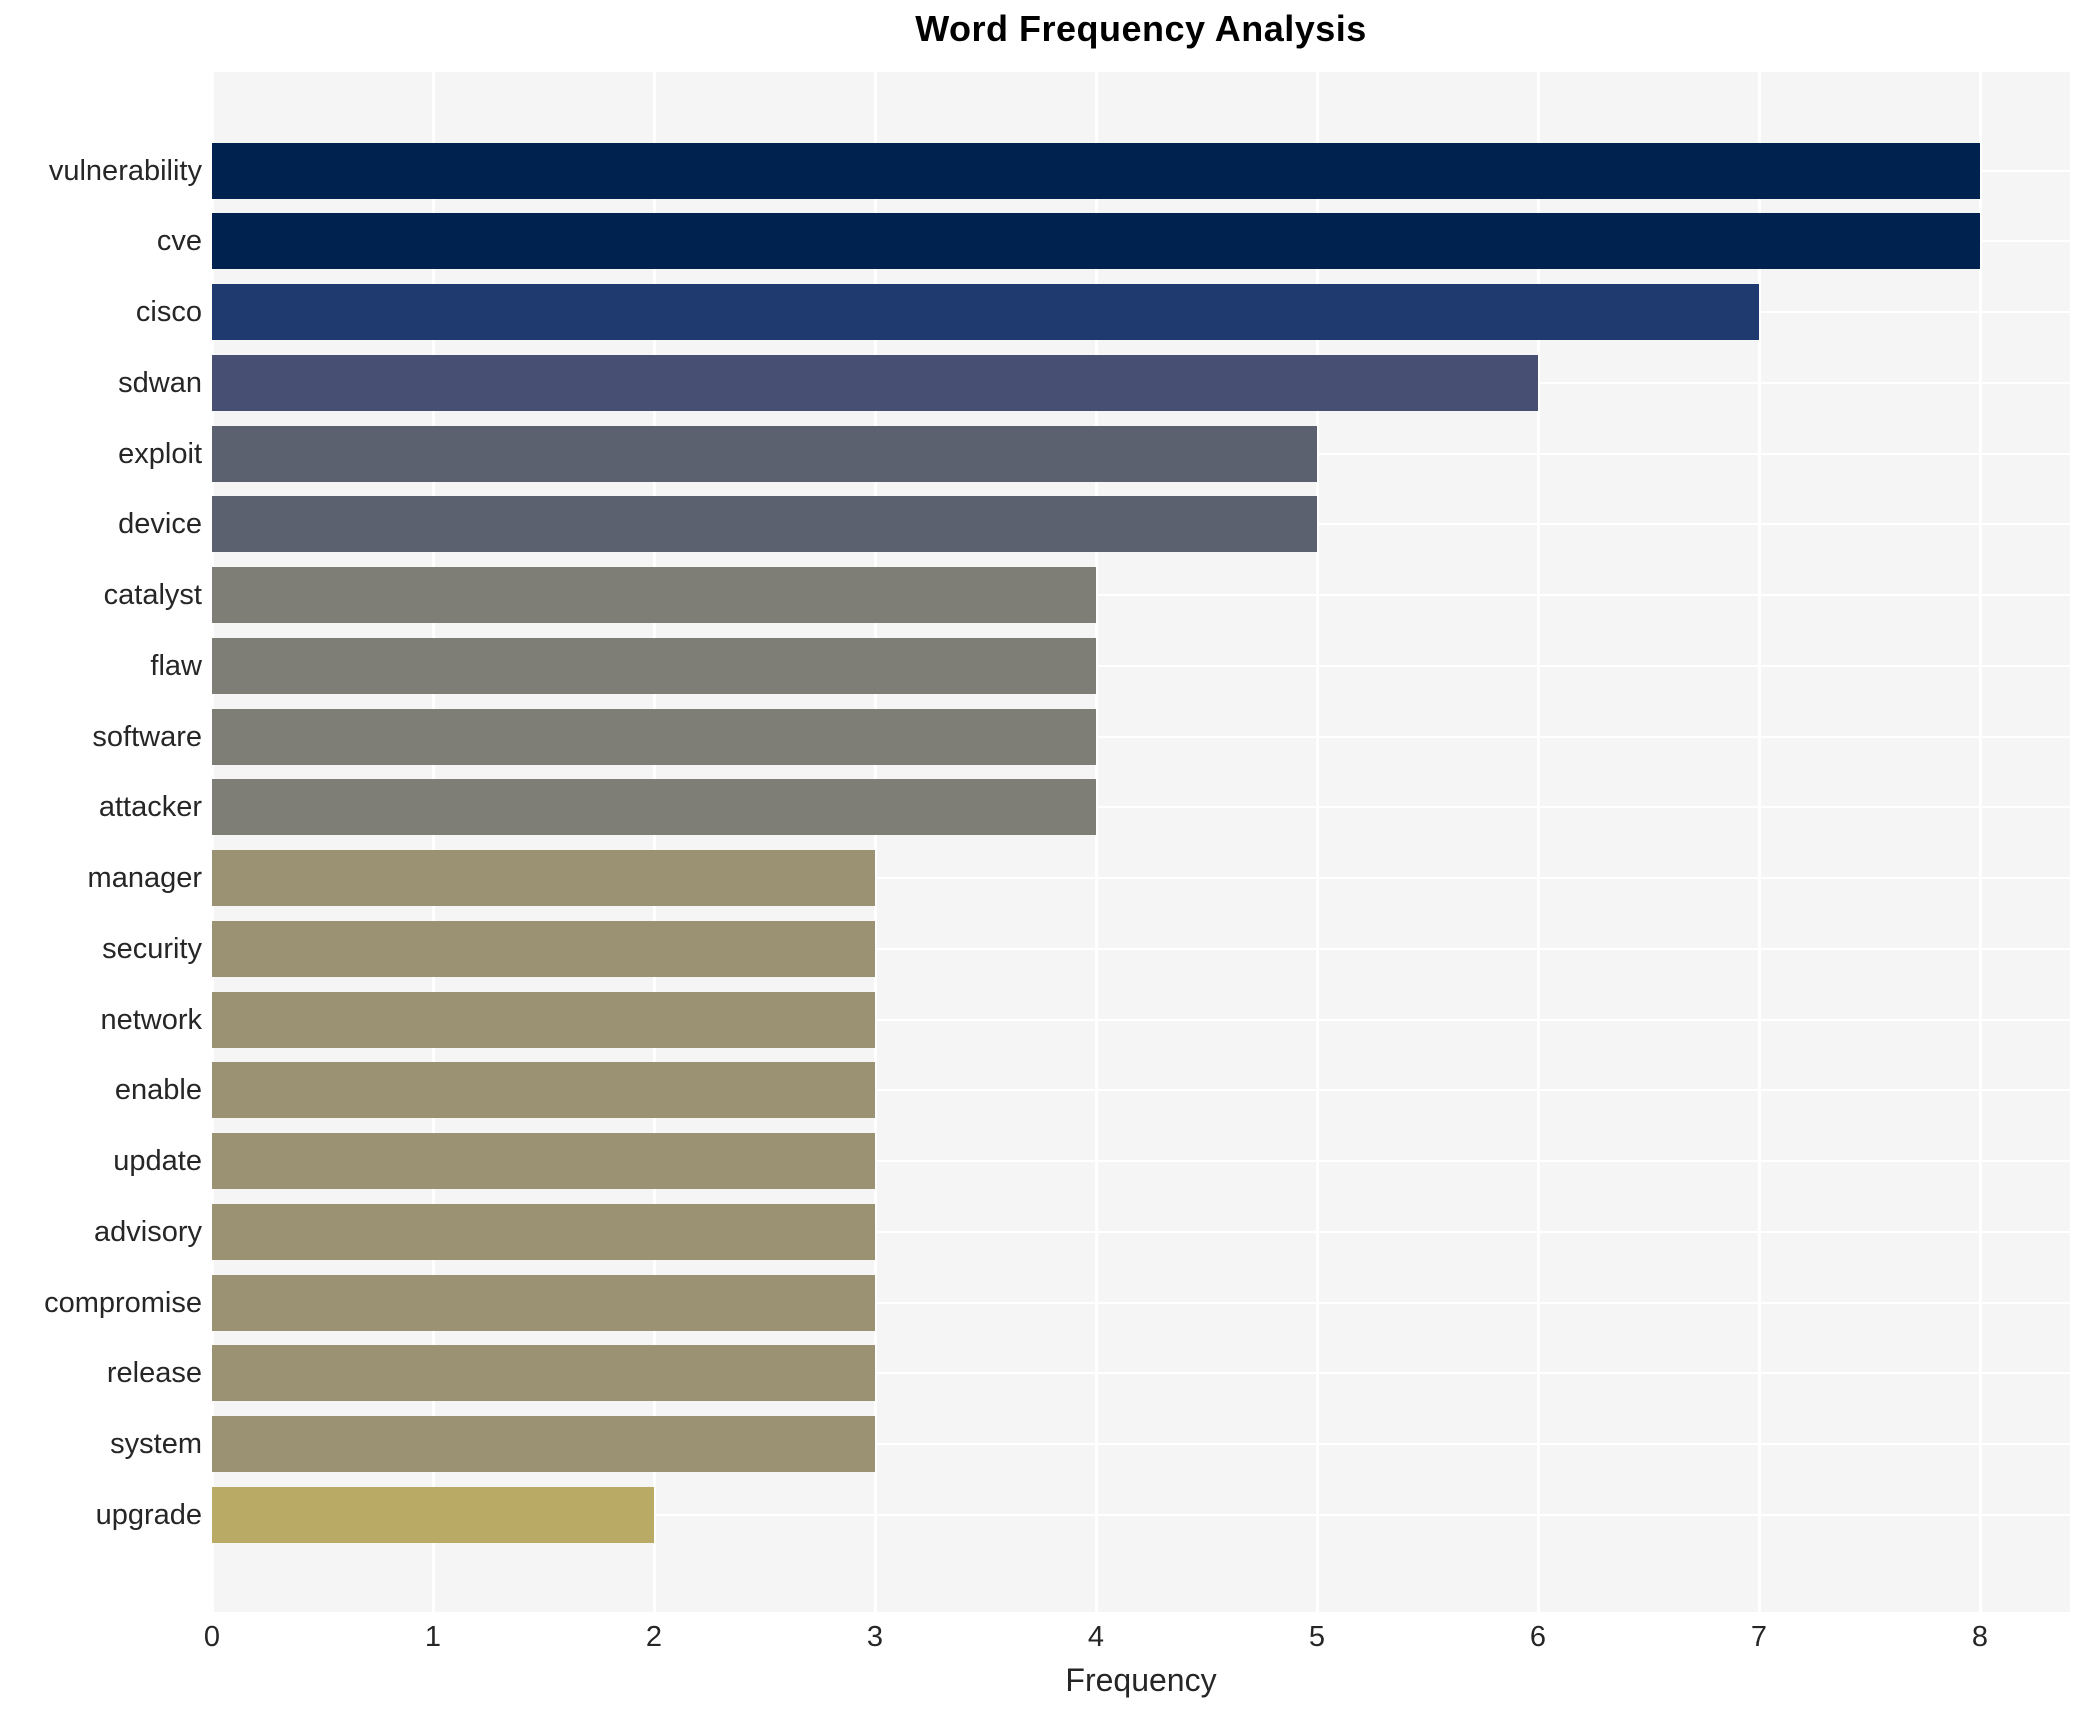 The width and height of the screenshot is (2091, 1710). What do you see at coordinates (158, 1090) in the screenshot?
I see `y-tick-label-enable: enable` at bounding box center [158, 1090].